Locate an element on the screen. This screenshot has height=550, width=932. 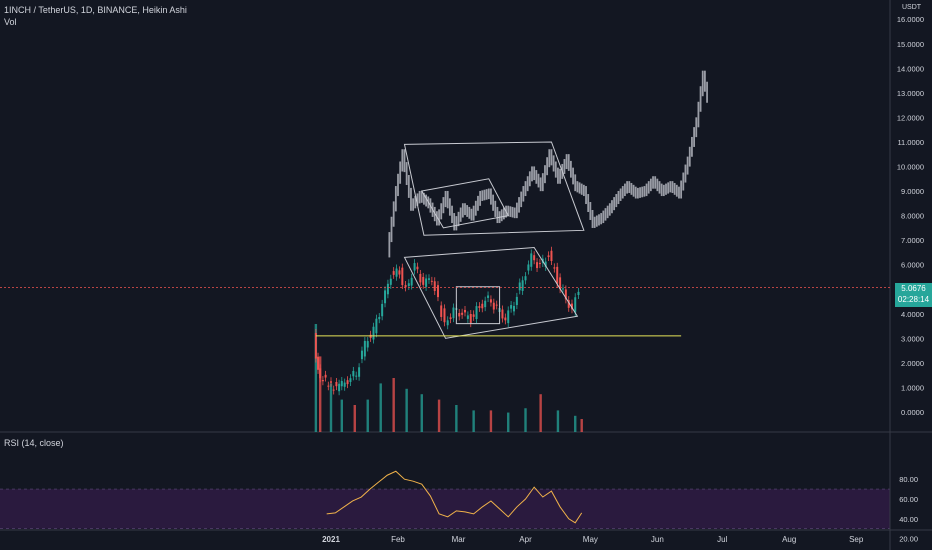
time-axis-label: Feb is located at coordinates (398, 539).